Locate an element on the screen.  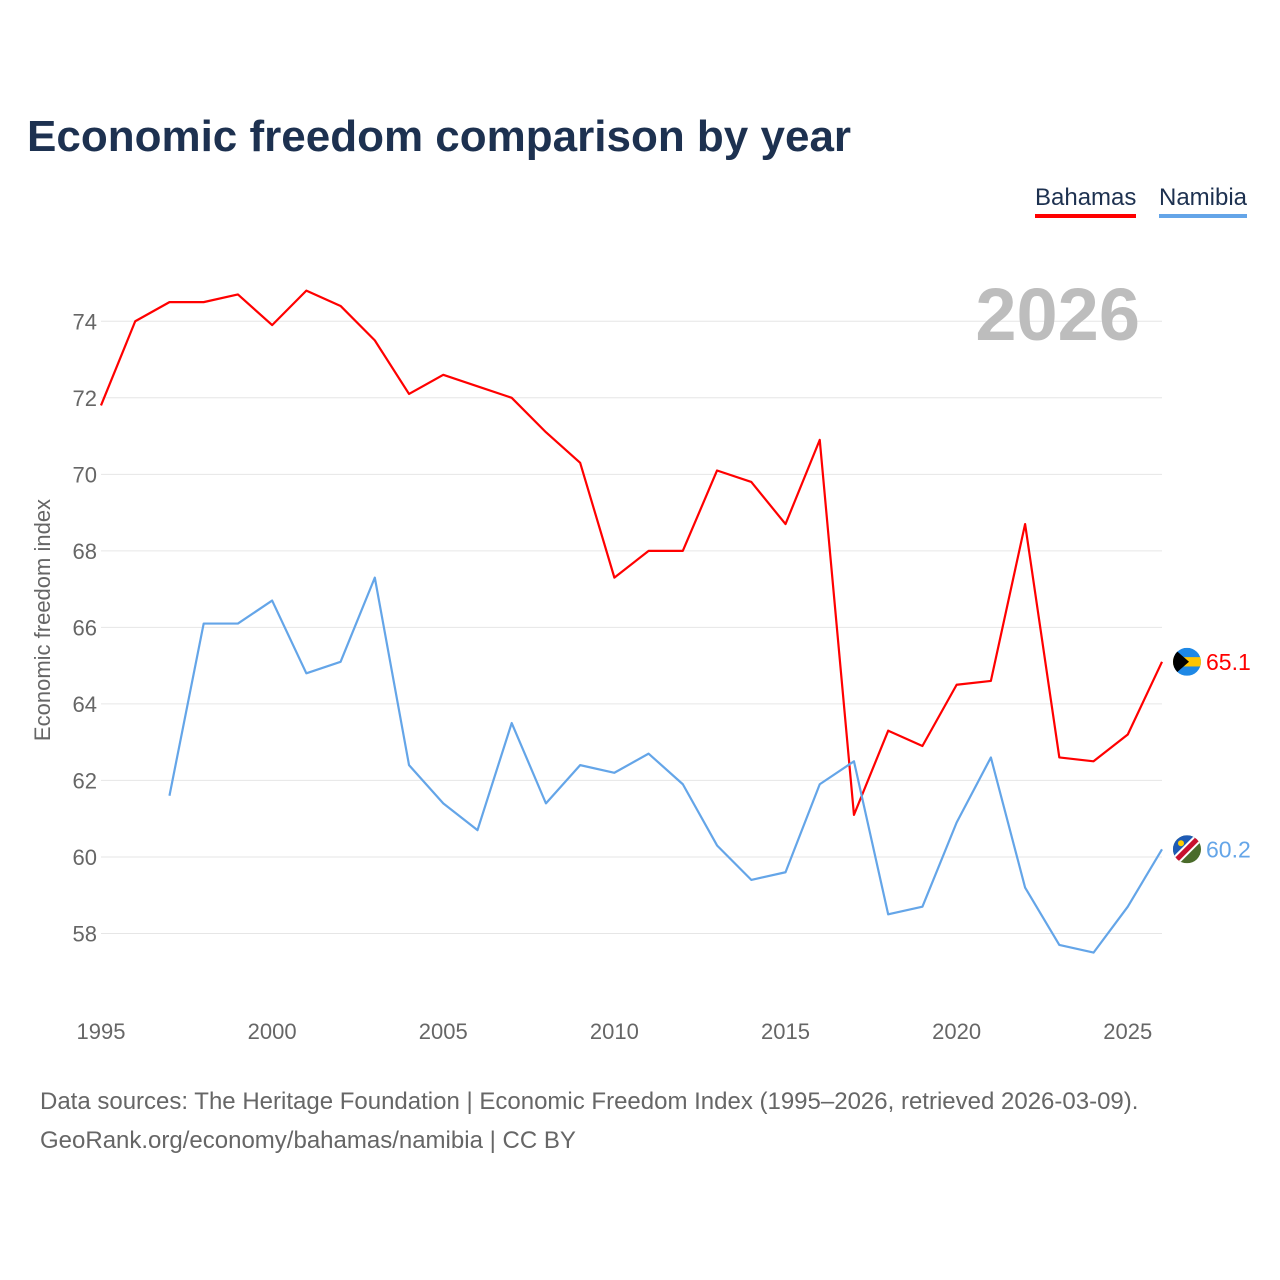
namibia-flag-icon is located at coordinates (1187, 849).